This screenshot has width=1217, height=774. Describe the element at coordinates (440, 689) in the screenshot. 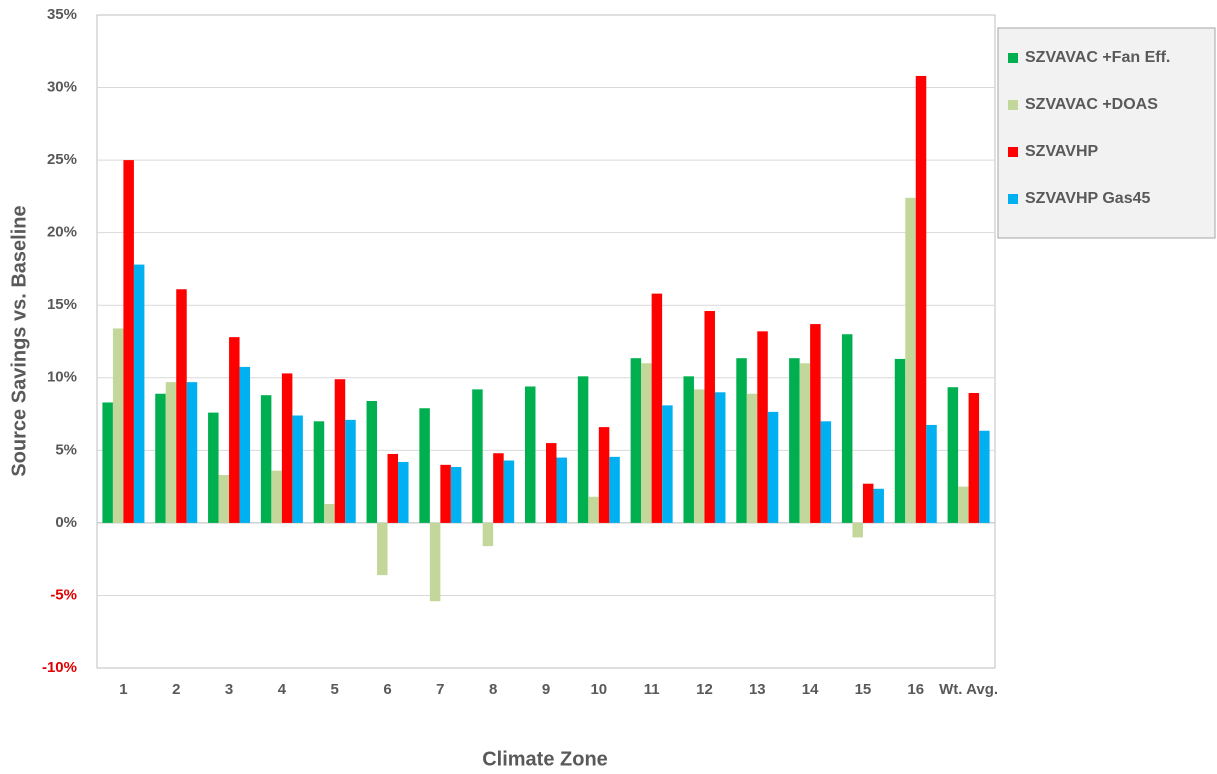

I see `x-tick-label: 7` at that location.